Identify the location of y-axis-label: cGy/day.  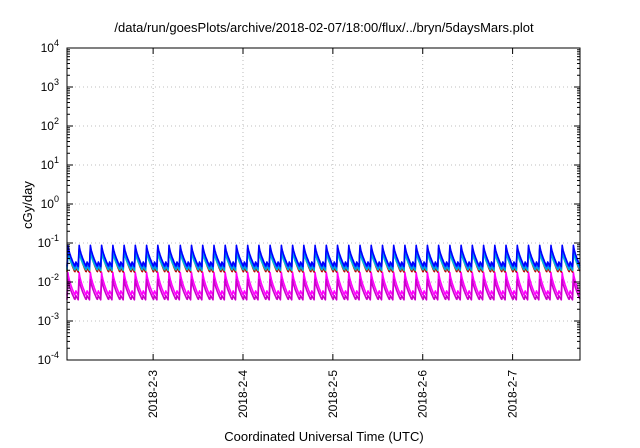
(27, 205).